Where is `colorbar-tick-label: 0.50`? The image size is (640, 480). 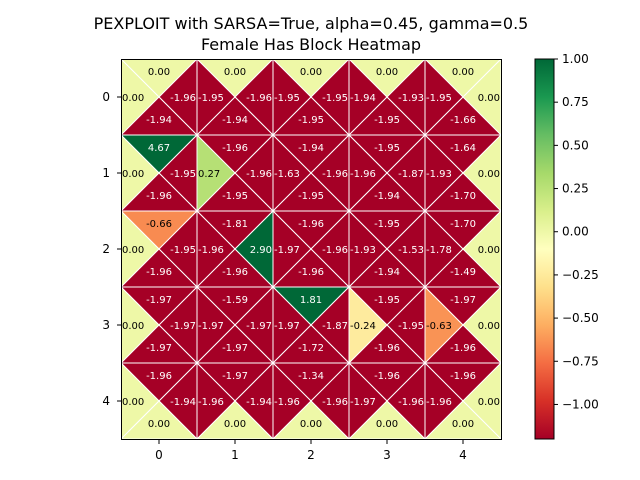 colorbar-tick-label: 0.50 is located at coordinates (575, 145).